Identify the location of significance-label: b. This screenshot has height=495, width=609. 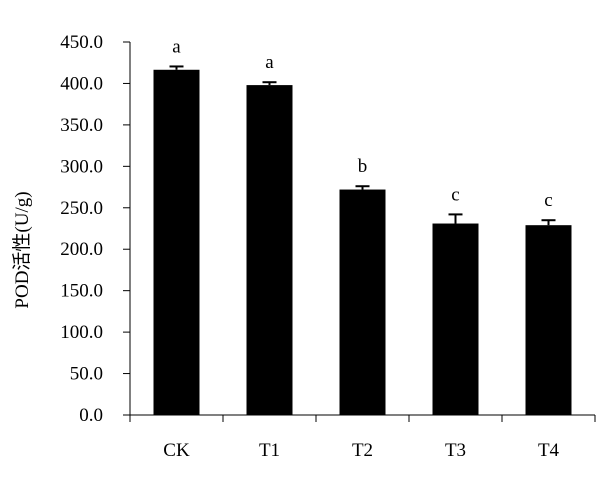
(363, 166).